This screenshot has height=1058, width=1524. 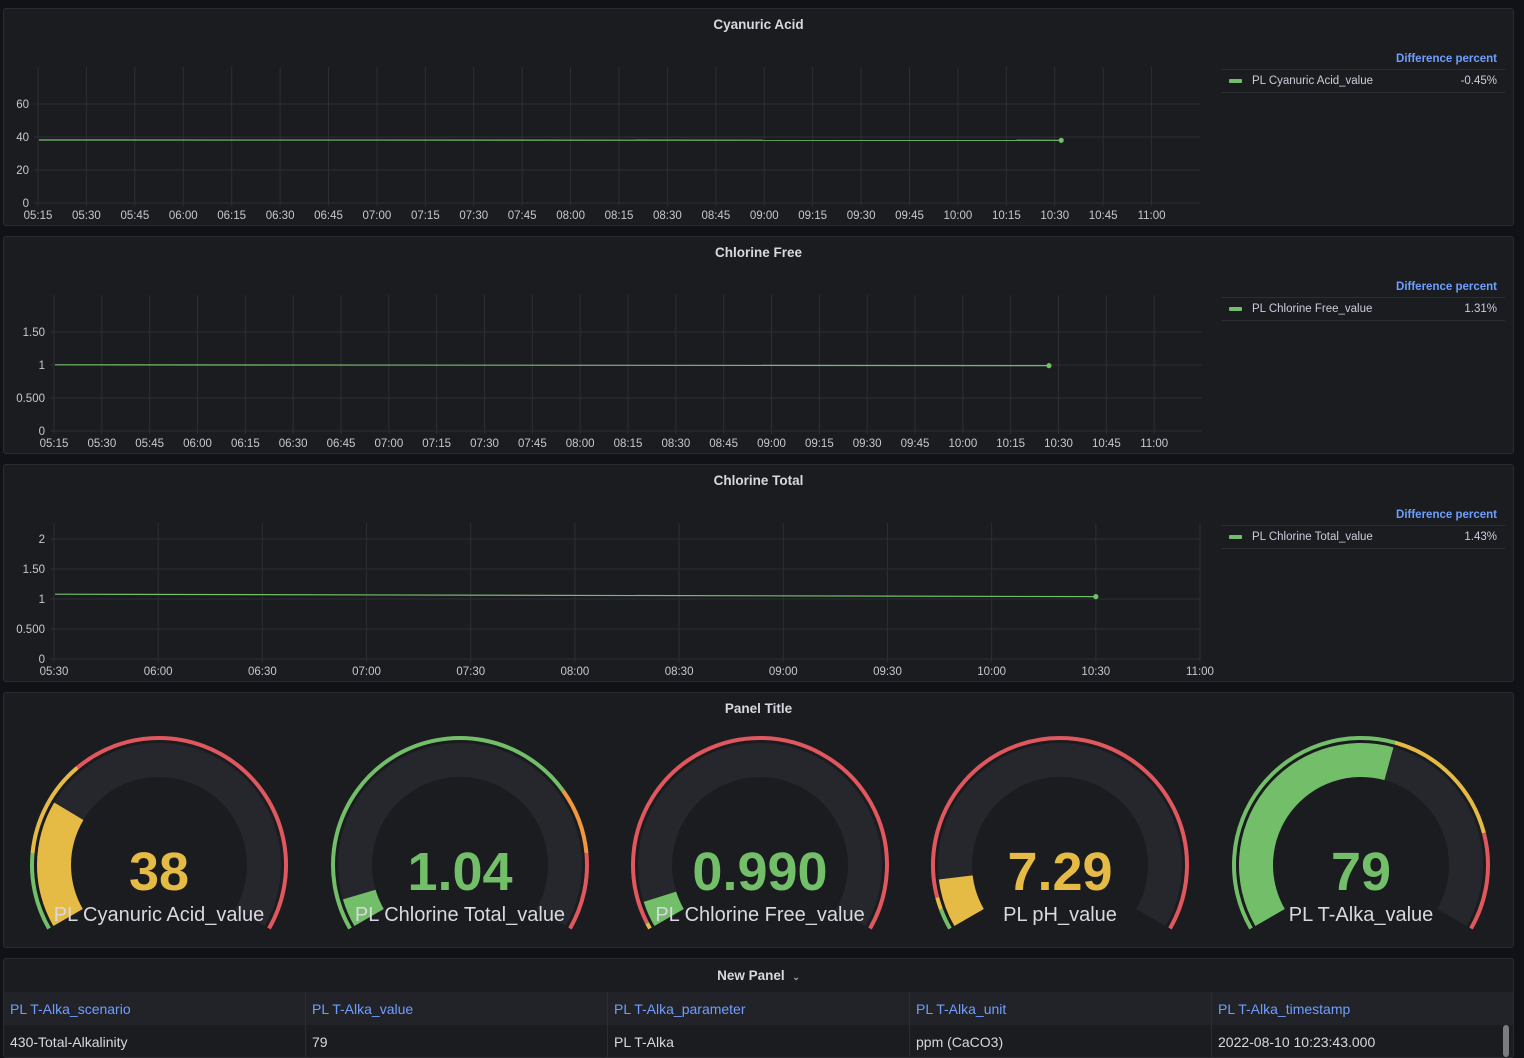 What do you see at coordinates (675, 444) in the screenshot?
I see `x-tick-label: 08:30` at bounding box center [675, 444].